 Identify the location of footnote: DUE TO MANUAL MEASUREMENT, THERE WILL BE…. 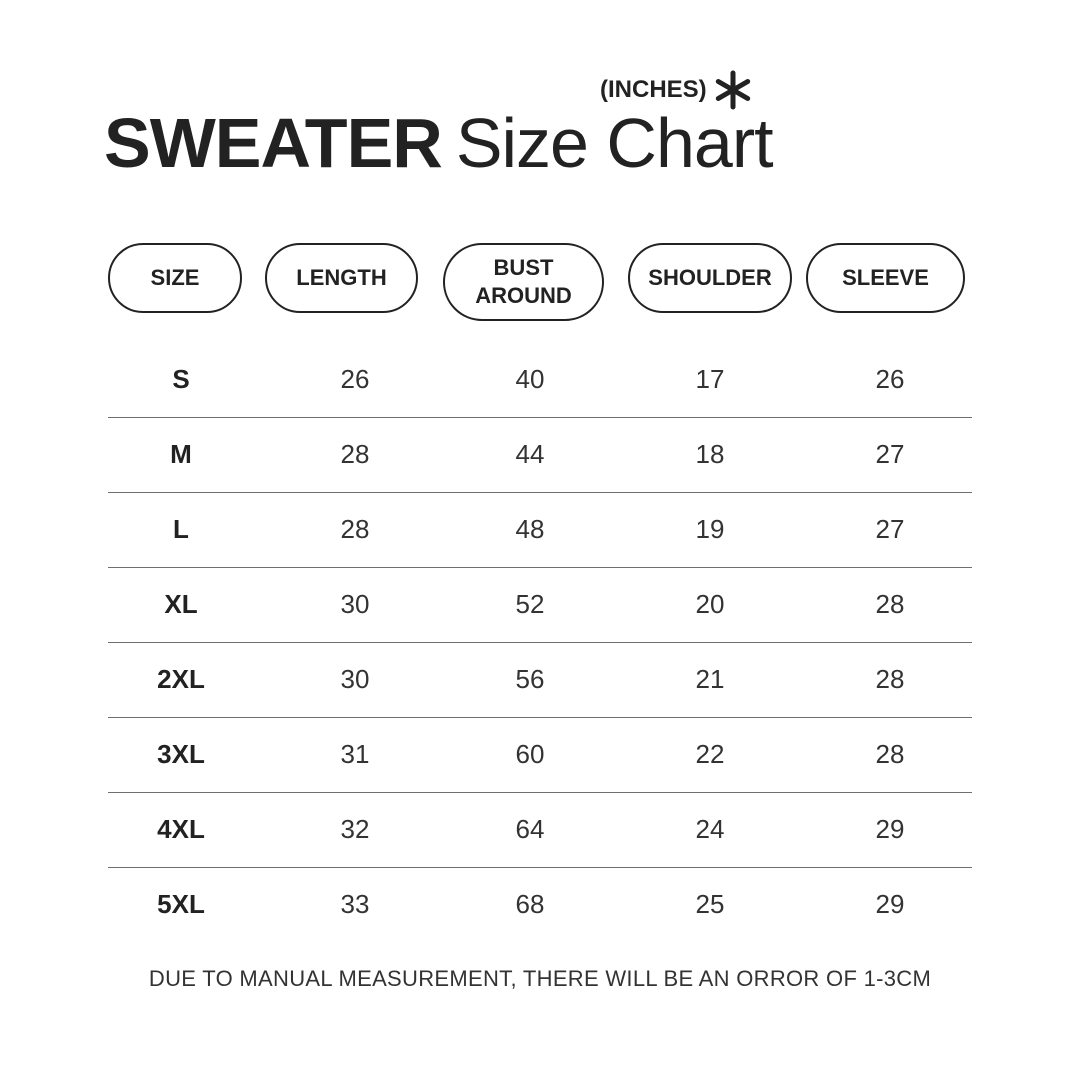
(540, 978).